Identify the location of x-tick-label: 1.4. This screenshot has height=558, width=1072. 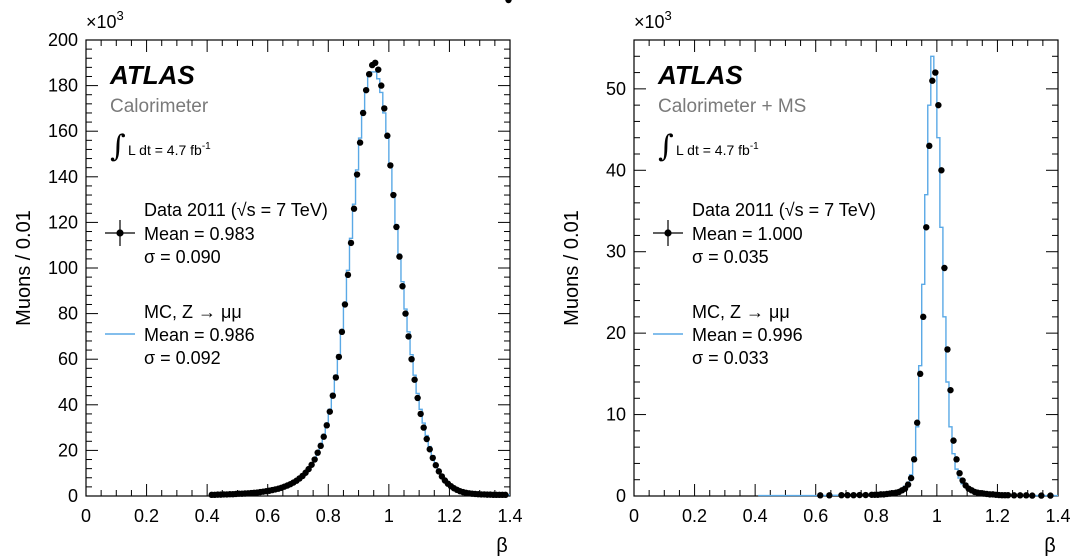
(1057, 516).